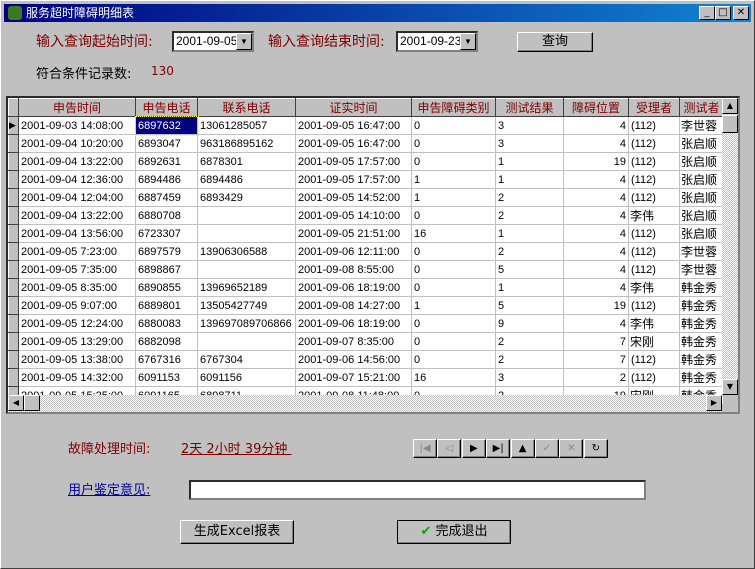 The image size is (755, 569). Describe the element at coordinates (453, 233) in the screenshot. I see `table-cell: 16` at that location.